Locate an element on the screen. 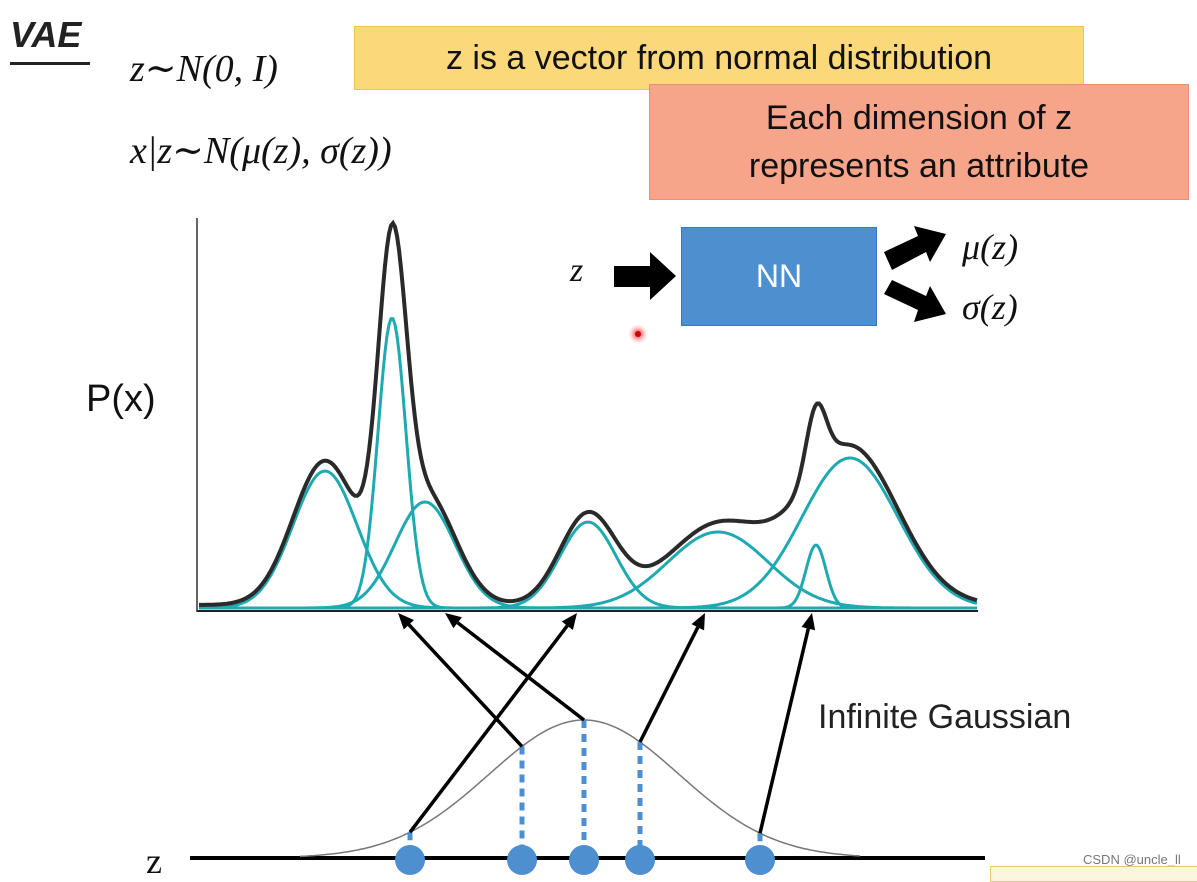  nn-input-label: z is located at coordinates (577, 270).